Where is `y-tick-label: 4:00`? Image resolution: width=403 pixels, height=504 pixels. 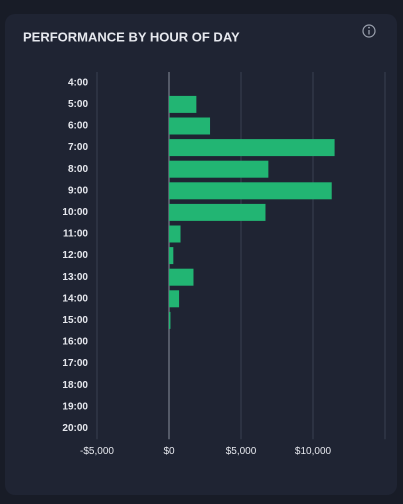 y-tick-label: 4:00 is located at coordinates (78, 82).